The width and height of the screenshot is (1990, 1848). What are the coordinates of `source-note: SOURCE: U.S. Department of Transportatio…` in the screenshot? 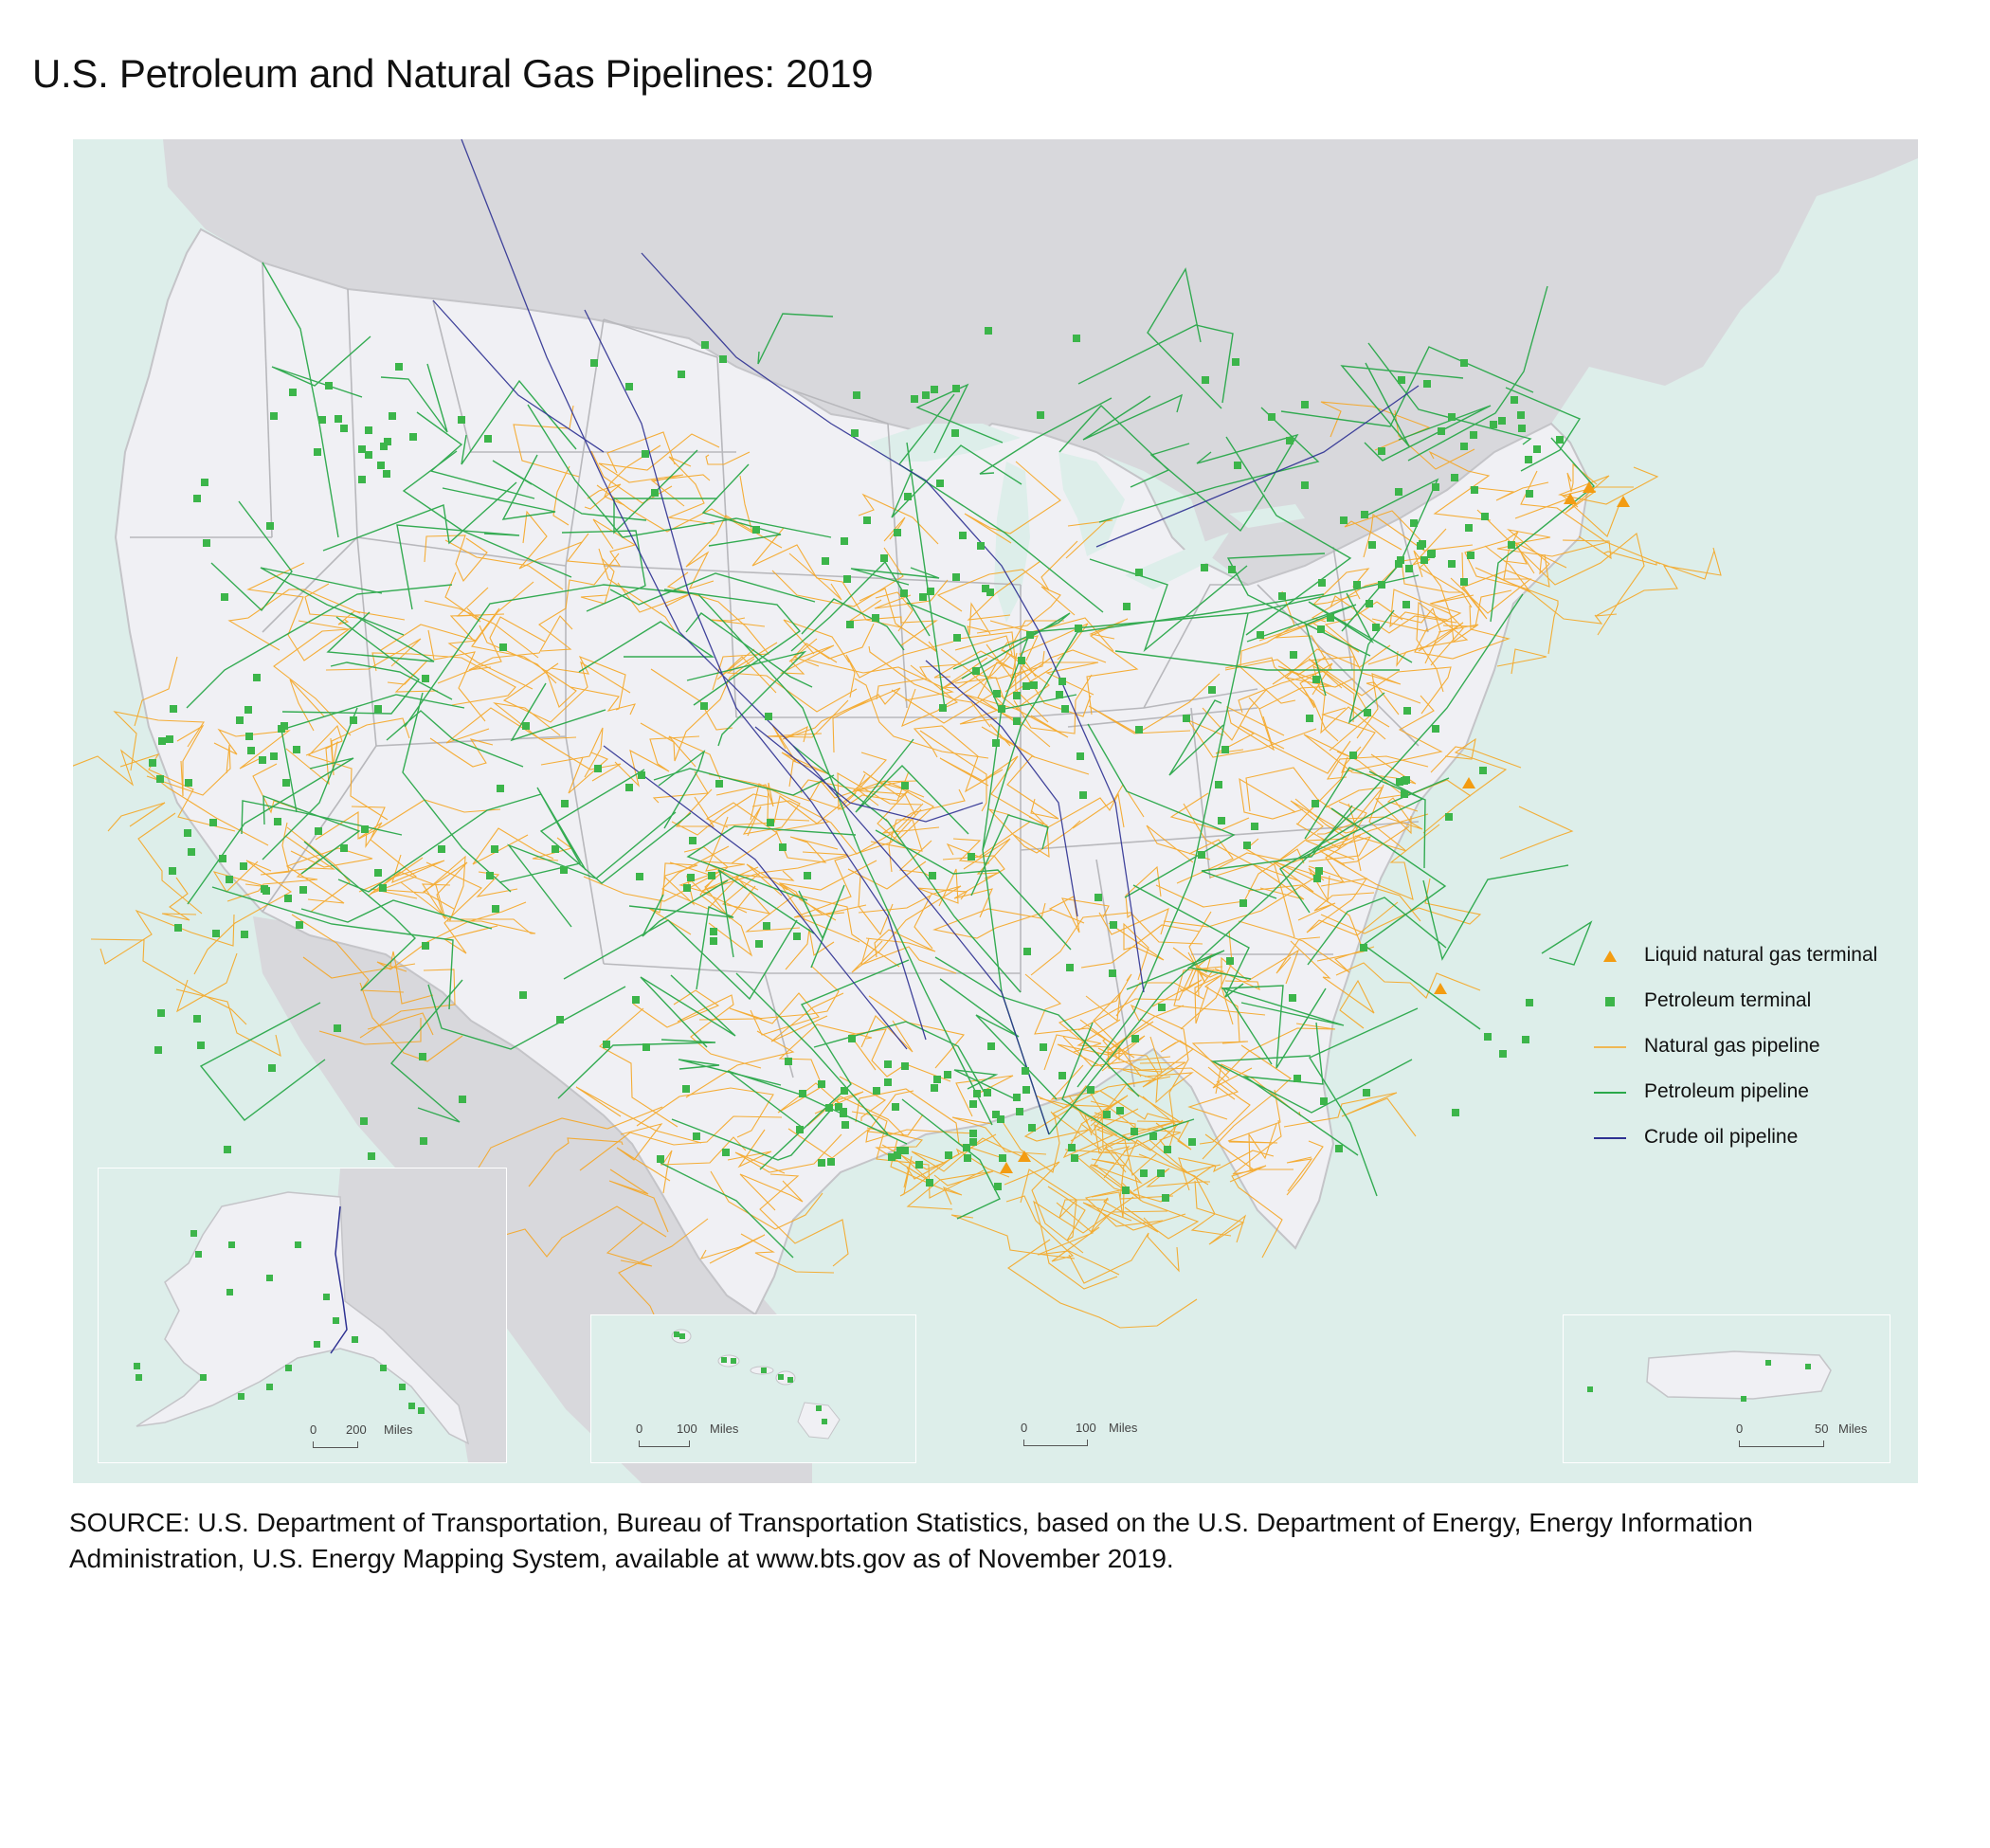 It's located at (911, 1540).